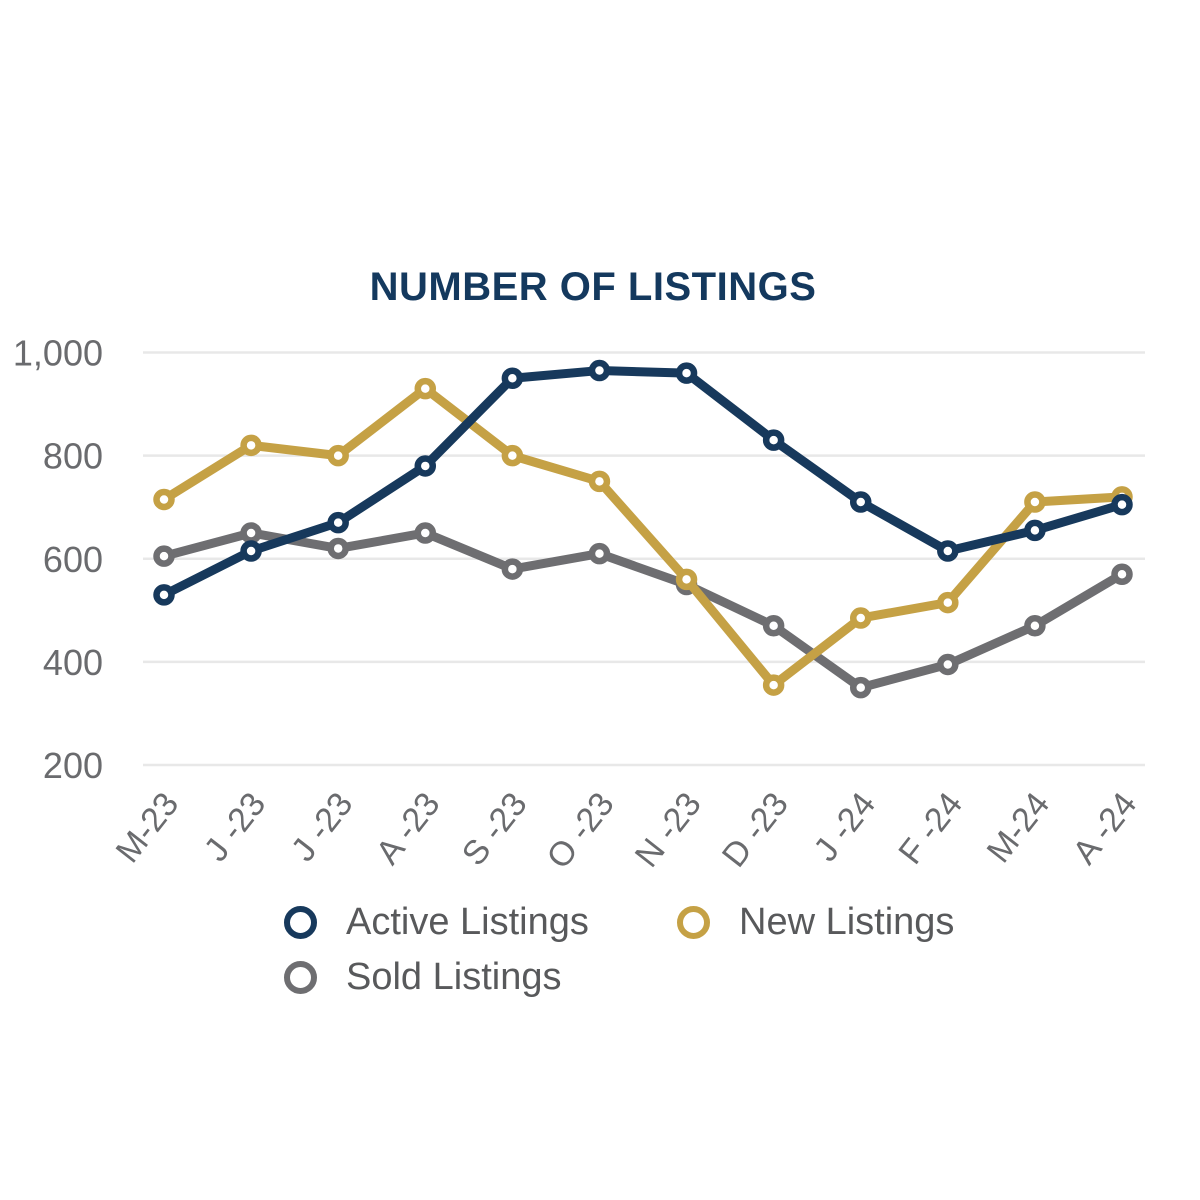 Image resolution: width=1200 pixels, height=1200 pixels. I want to click on legend-item-active-listings: Active Listings, so click(480, 922).